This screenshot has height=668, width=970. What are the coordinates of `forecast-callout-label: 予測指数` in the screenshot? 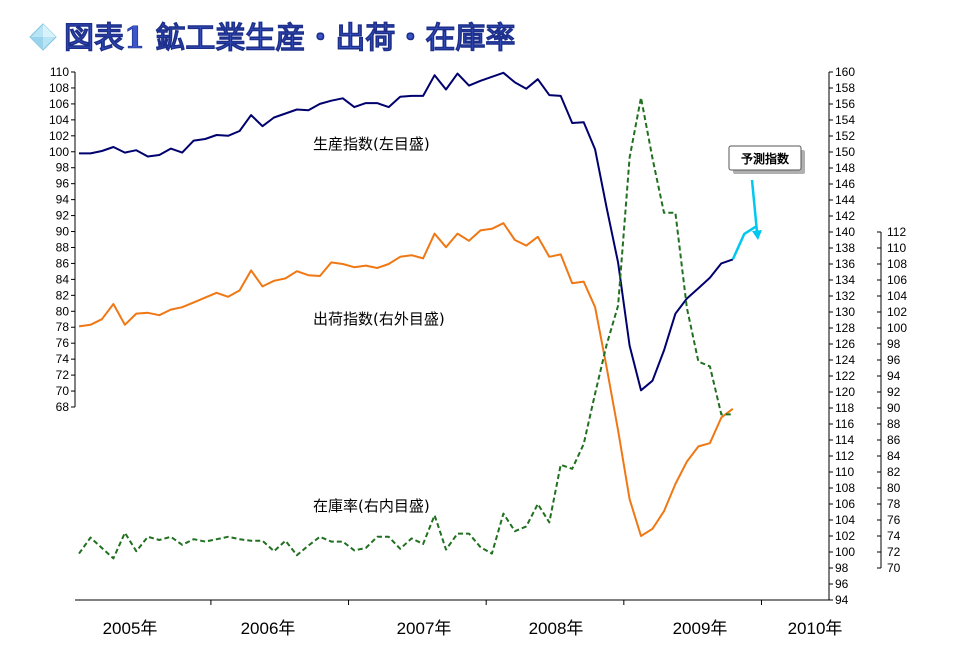 It's located at (765, 158).